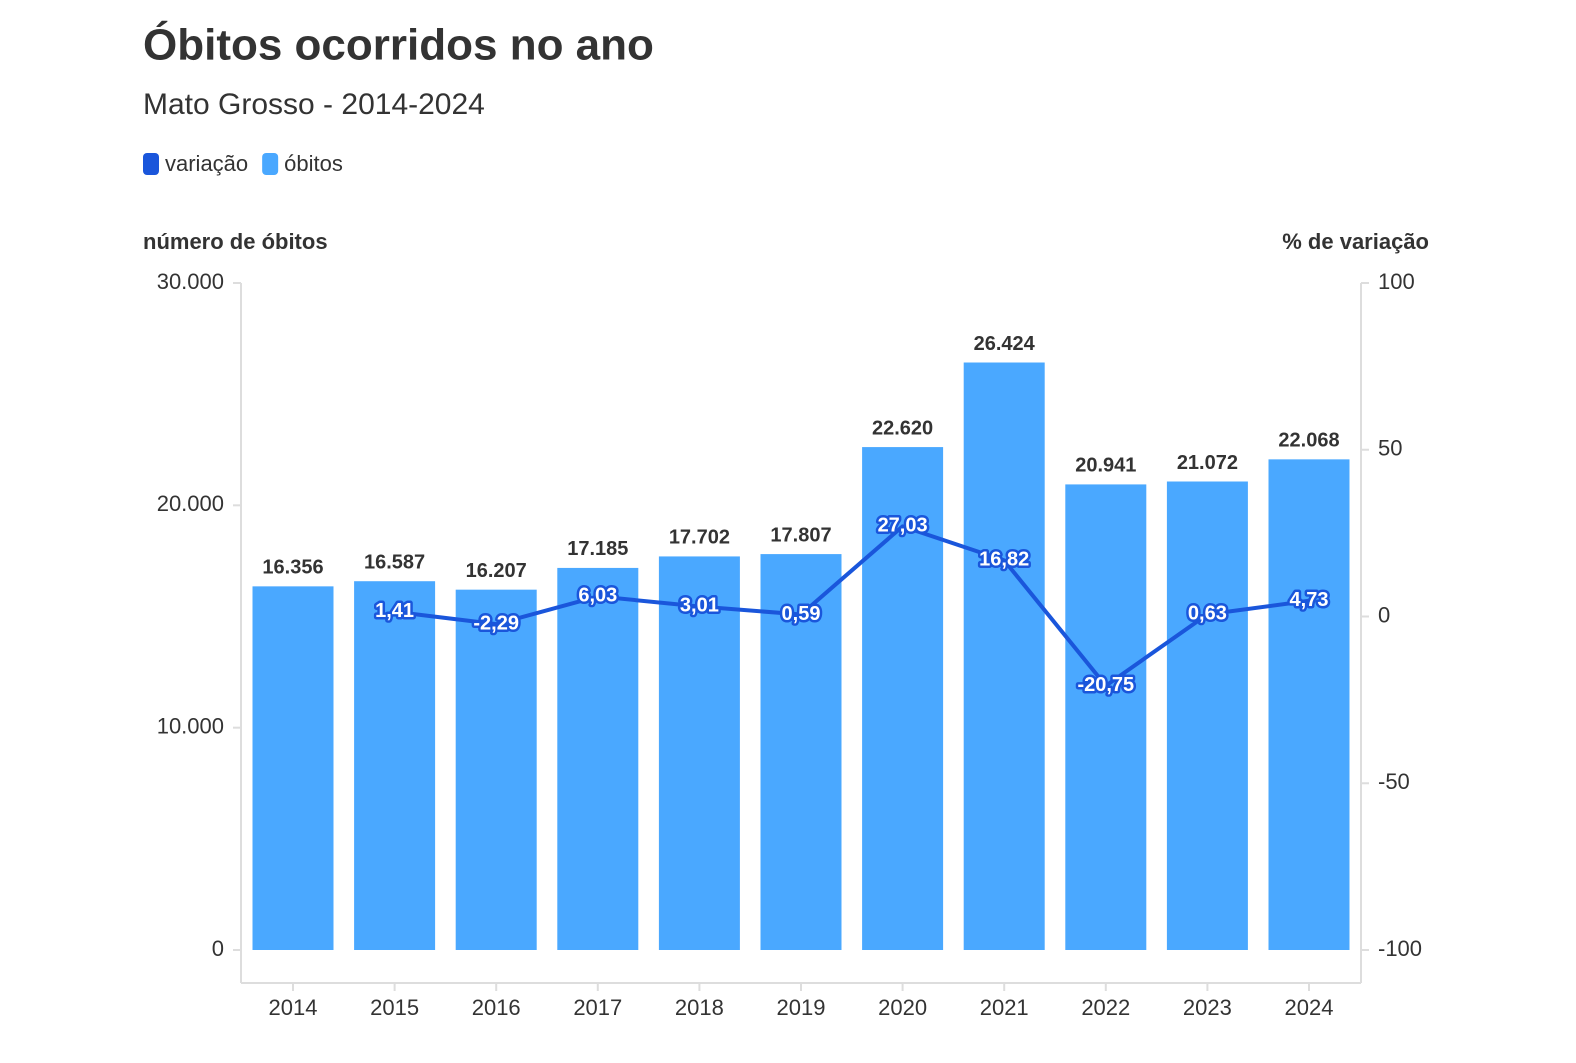 The image size is (1576, 1063). What do you see at coordinates (1394, 781) in the screenshot?
I see `y2-tick-label: -50` at bounding box center [1394, 781].